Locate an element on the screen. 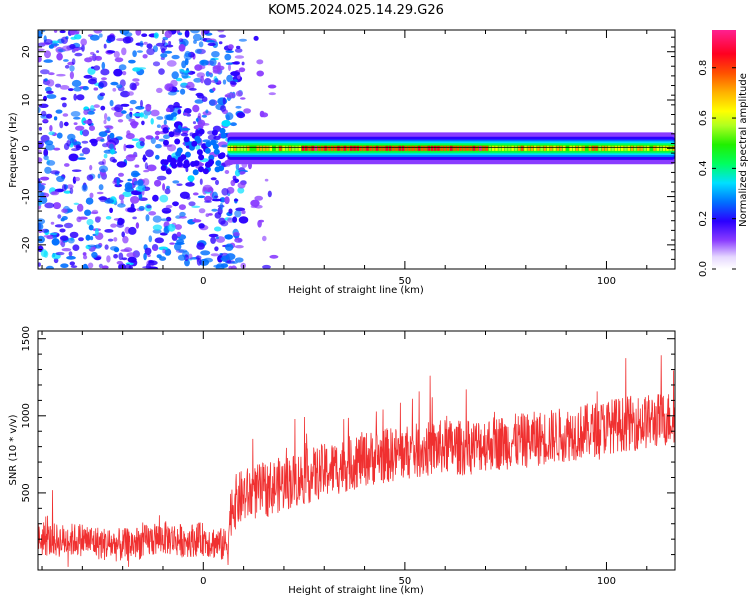 Image resolution: width=750 pixels, height=600 pixels. snr-ytick-label: 1500 is located at coordinates (26, 338).